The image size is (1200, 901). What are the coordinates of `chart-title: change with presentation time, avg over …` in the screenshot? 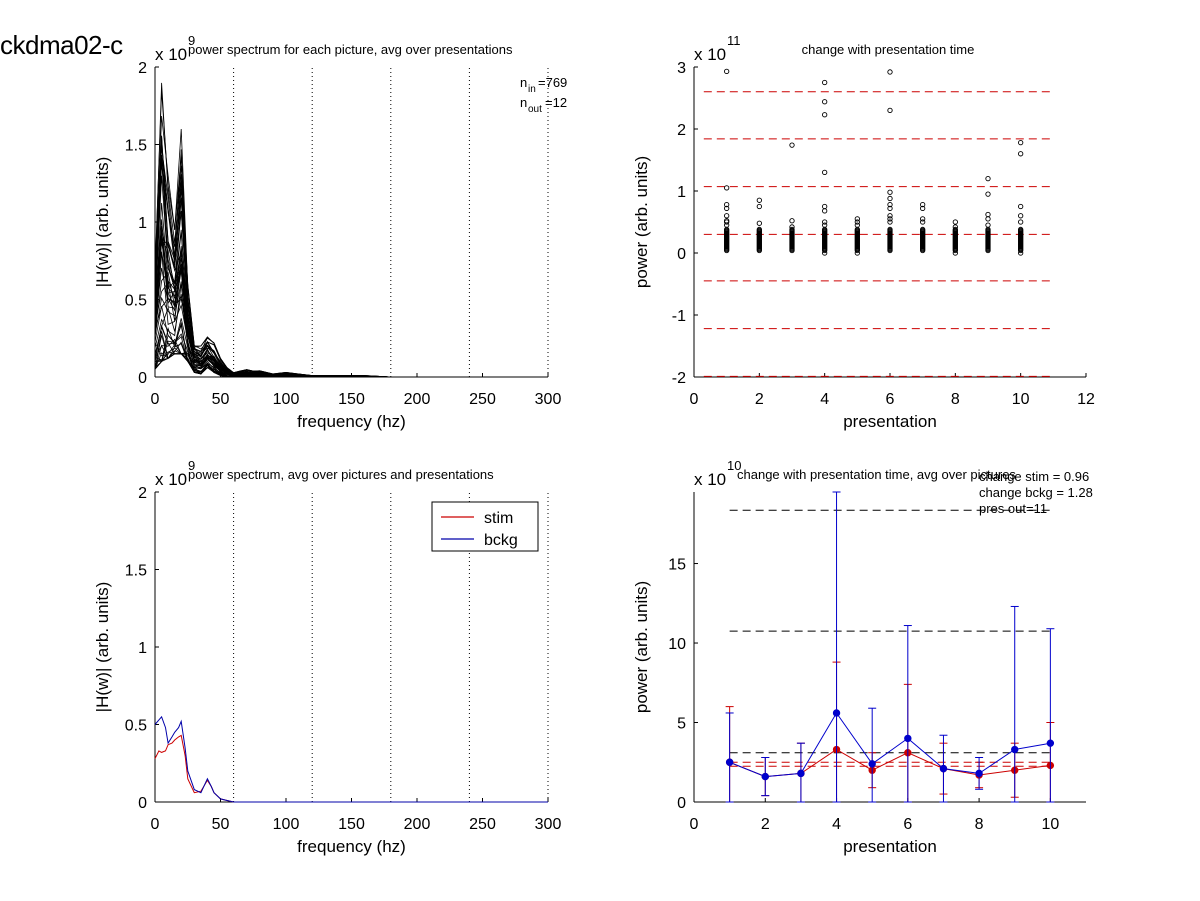 It's located at (876, 474).